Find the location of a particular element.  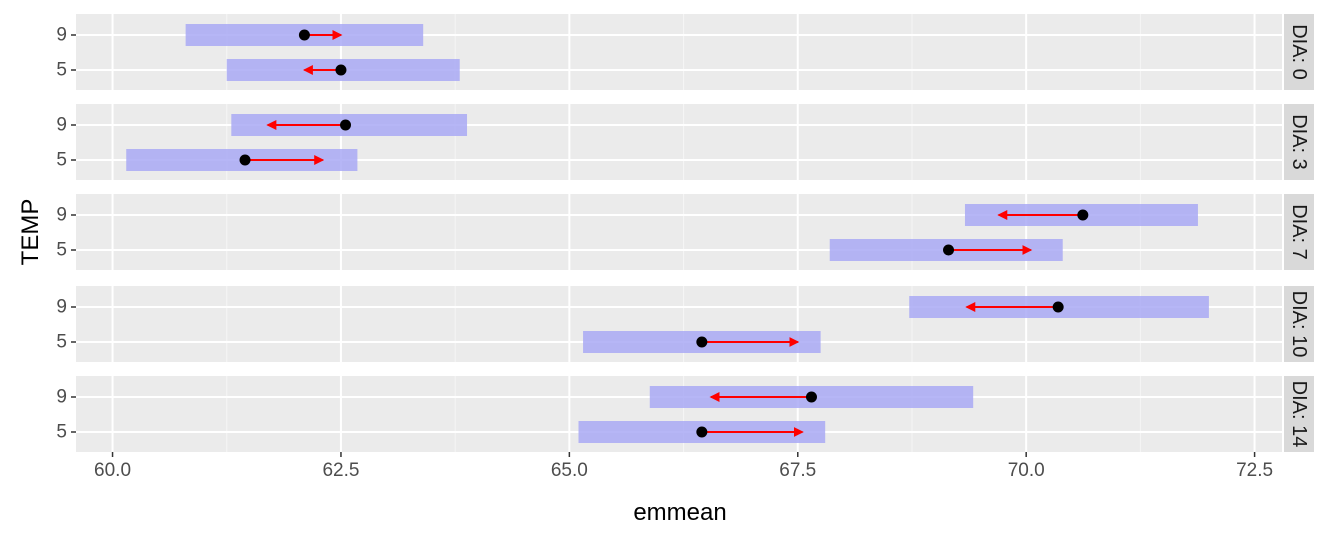

facet-strip-label: DIA: 0 is located at coordinates (1299, 52).